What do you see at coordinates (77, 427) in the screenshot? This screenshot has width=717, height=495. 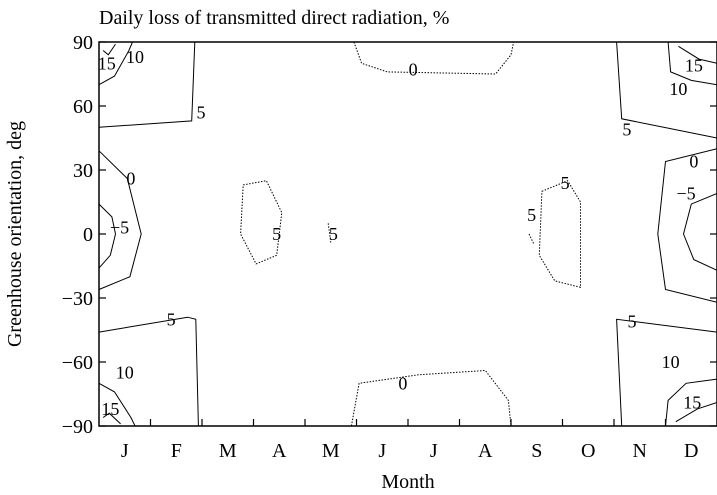 I see `y-tick-label: −90` at bounding box center [77, 427].